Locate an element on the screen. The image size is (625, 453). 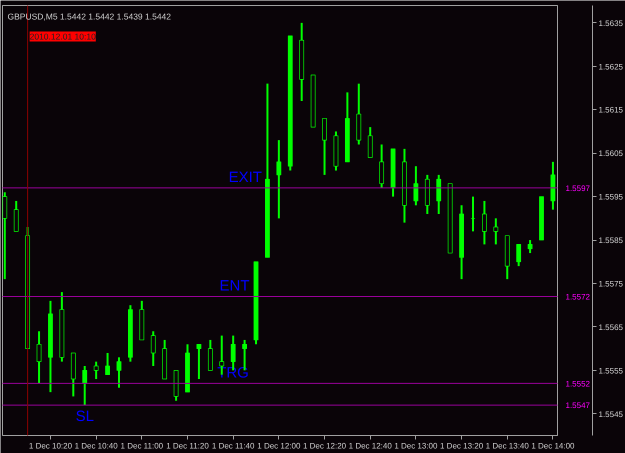
y-tick-label: 1.5585 is located at coordinates (611, 241).